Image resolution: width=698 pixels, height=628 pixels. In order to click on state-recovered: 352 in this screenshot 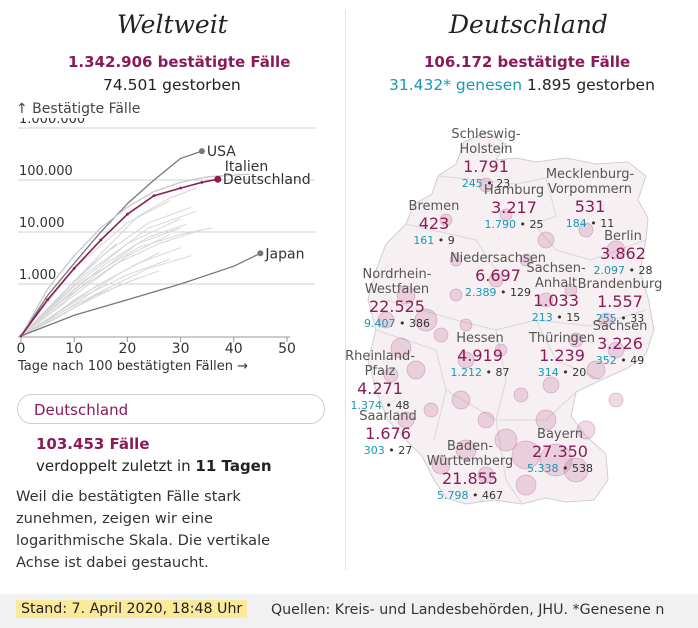, I will do `click(606, 360)`.